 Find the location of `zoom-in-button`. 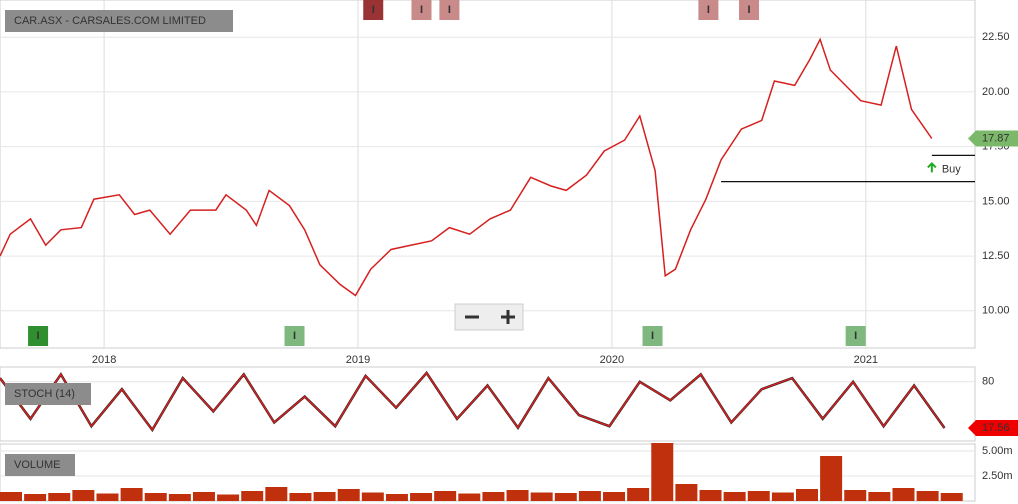

zoom-in-button is located at coordinates (508, 317).